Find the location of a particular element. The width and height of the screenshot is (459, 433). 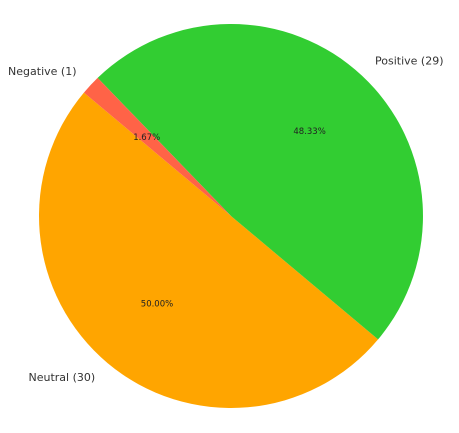

slice-percent-negative: 1.67% is located at coordinates (146, 138).